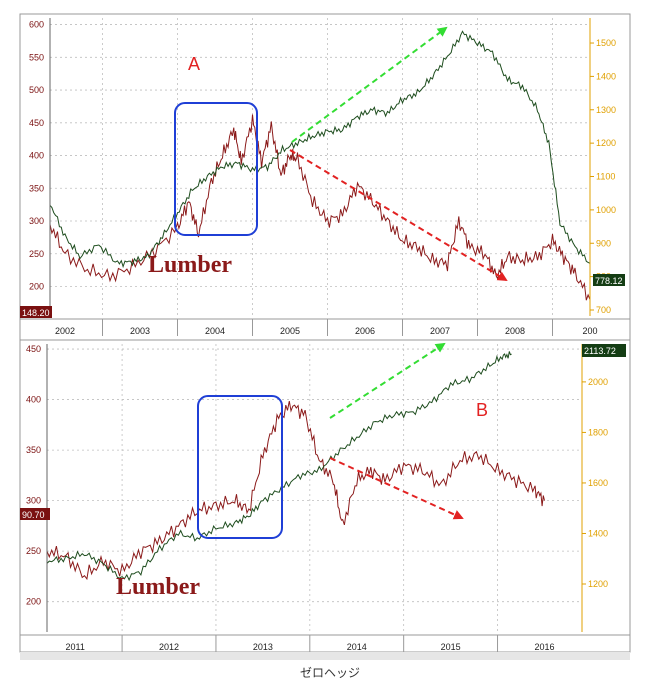 The width and height of the screenshot is (660, 698). I want to click on panel-label: A, so click(194, 64).